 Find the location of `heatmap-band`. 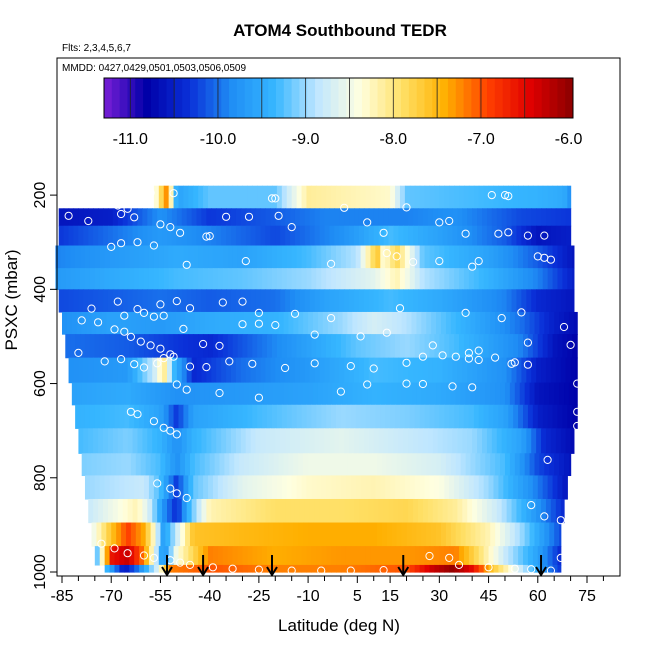

heatmap-band is located at coordinates (362, 197).